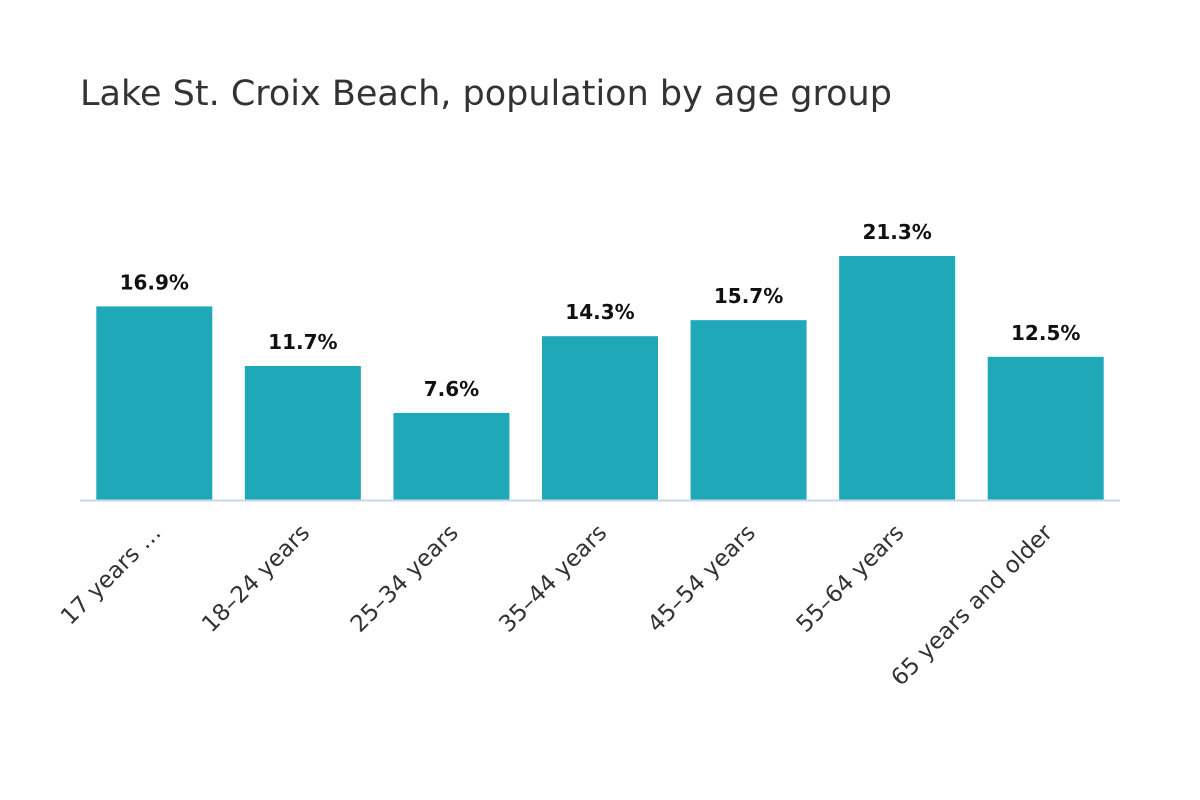 This screenshot has height=800, width=1200. Describe the element at coordinates (973, 605) in the screenshot. I see `x-tick-label-7: 65 years and older` at that location.